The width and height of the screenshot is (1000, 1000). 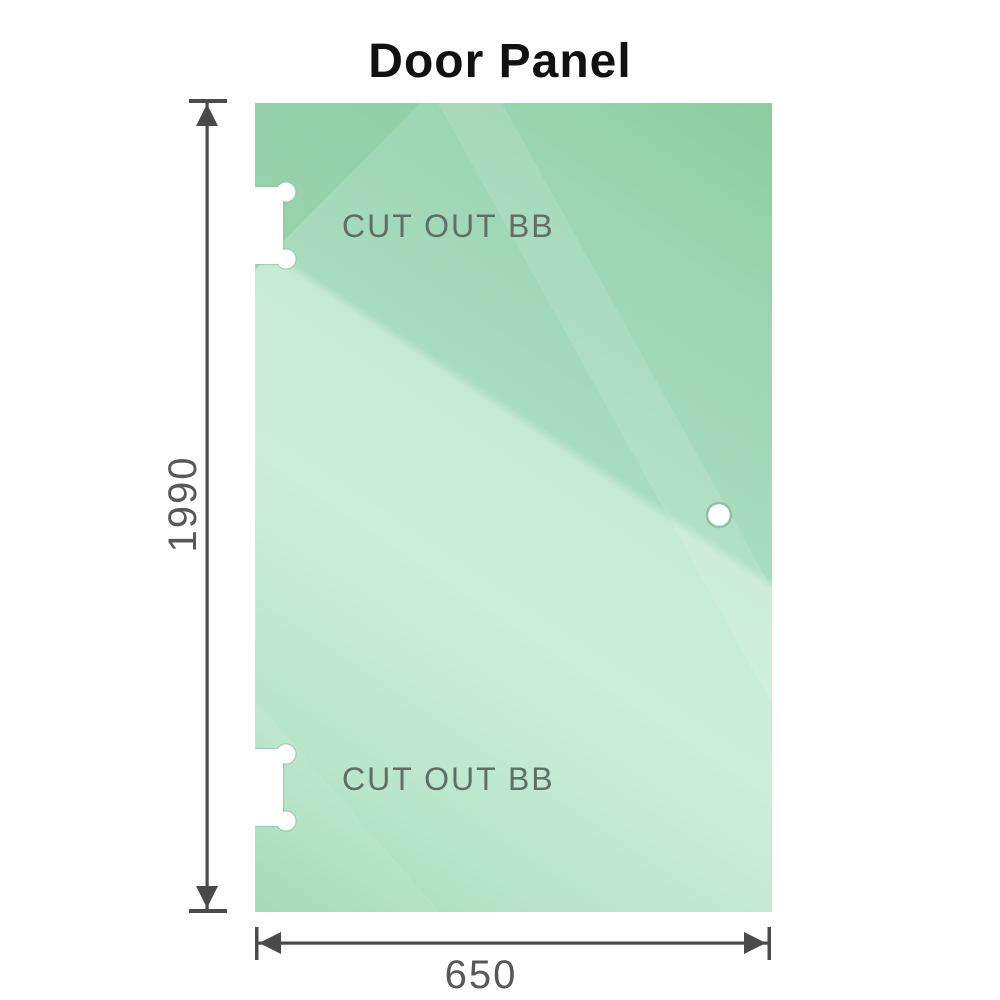 I want to click on horizontal-dimension-line, so click(x=513, y=943).